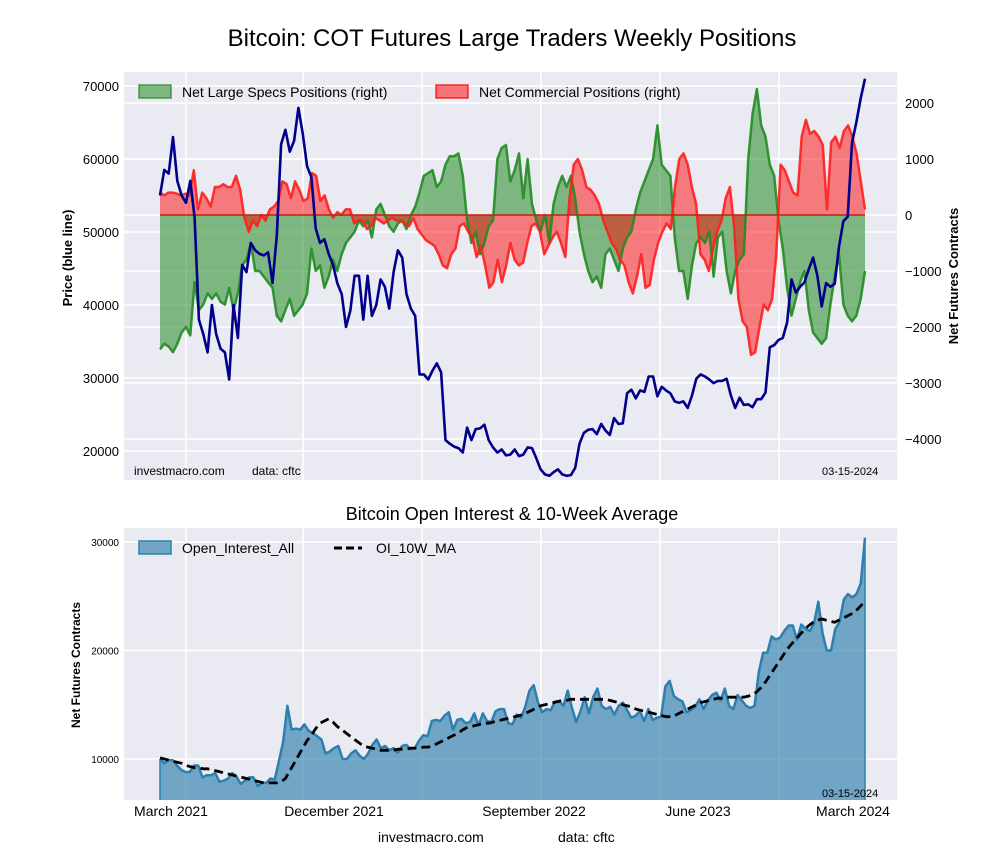  I want to click on left-ytick-label: 40000, so click(101, 305).